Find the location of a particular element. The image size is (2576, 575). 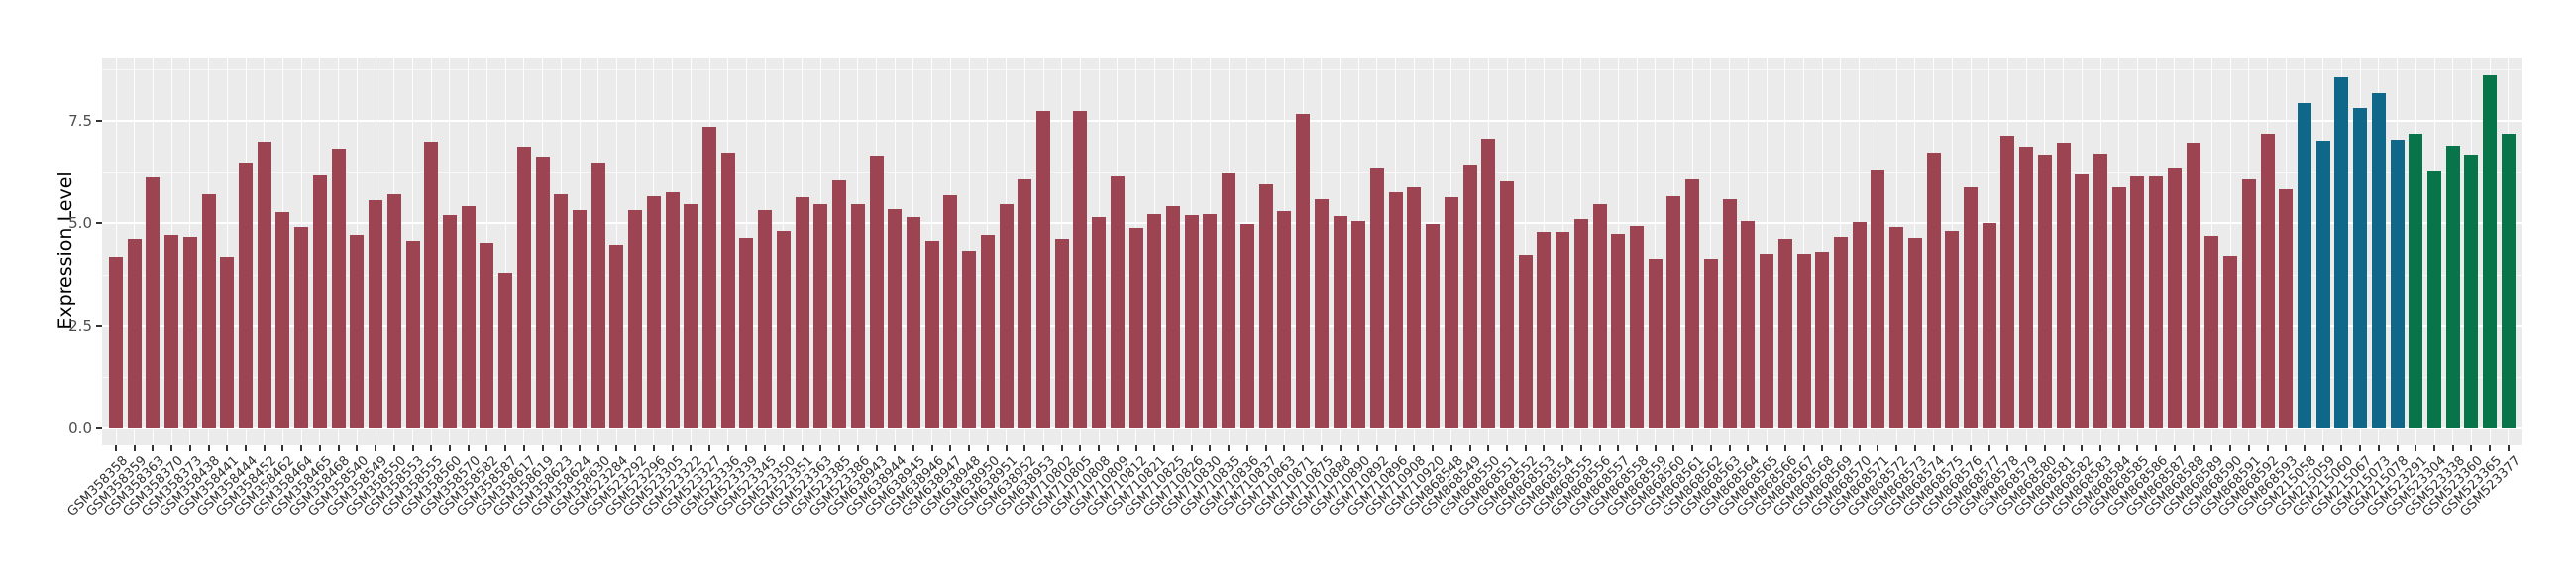

bar-GSM523322 is located at coordinates (691, 315).